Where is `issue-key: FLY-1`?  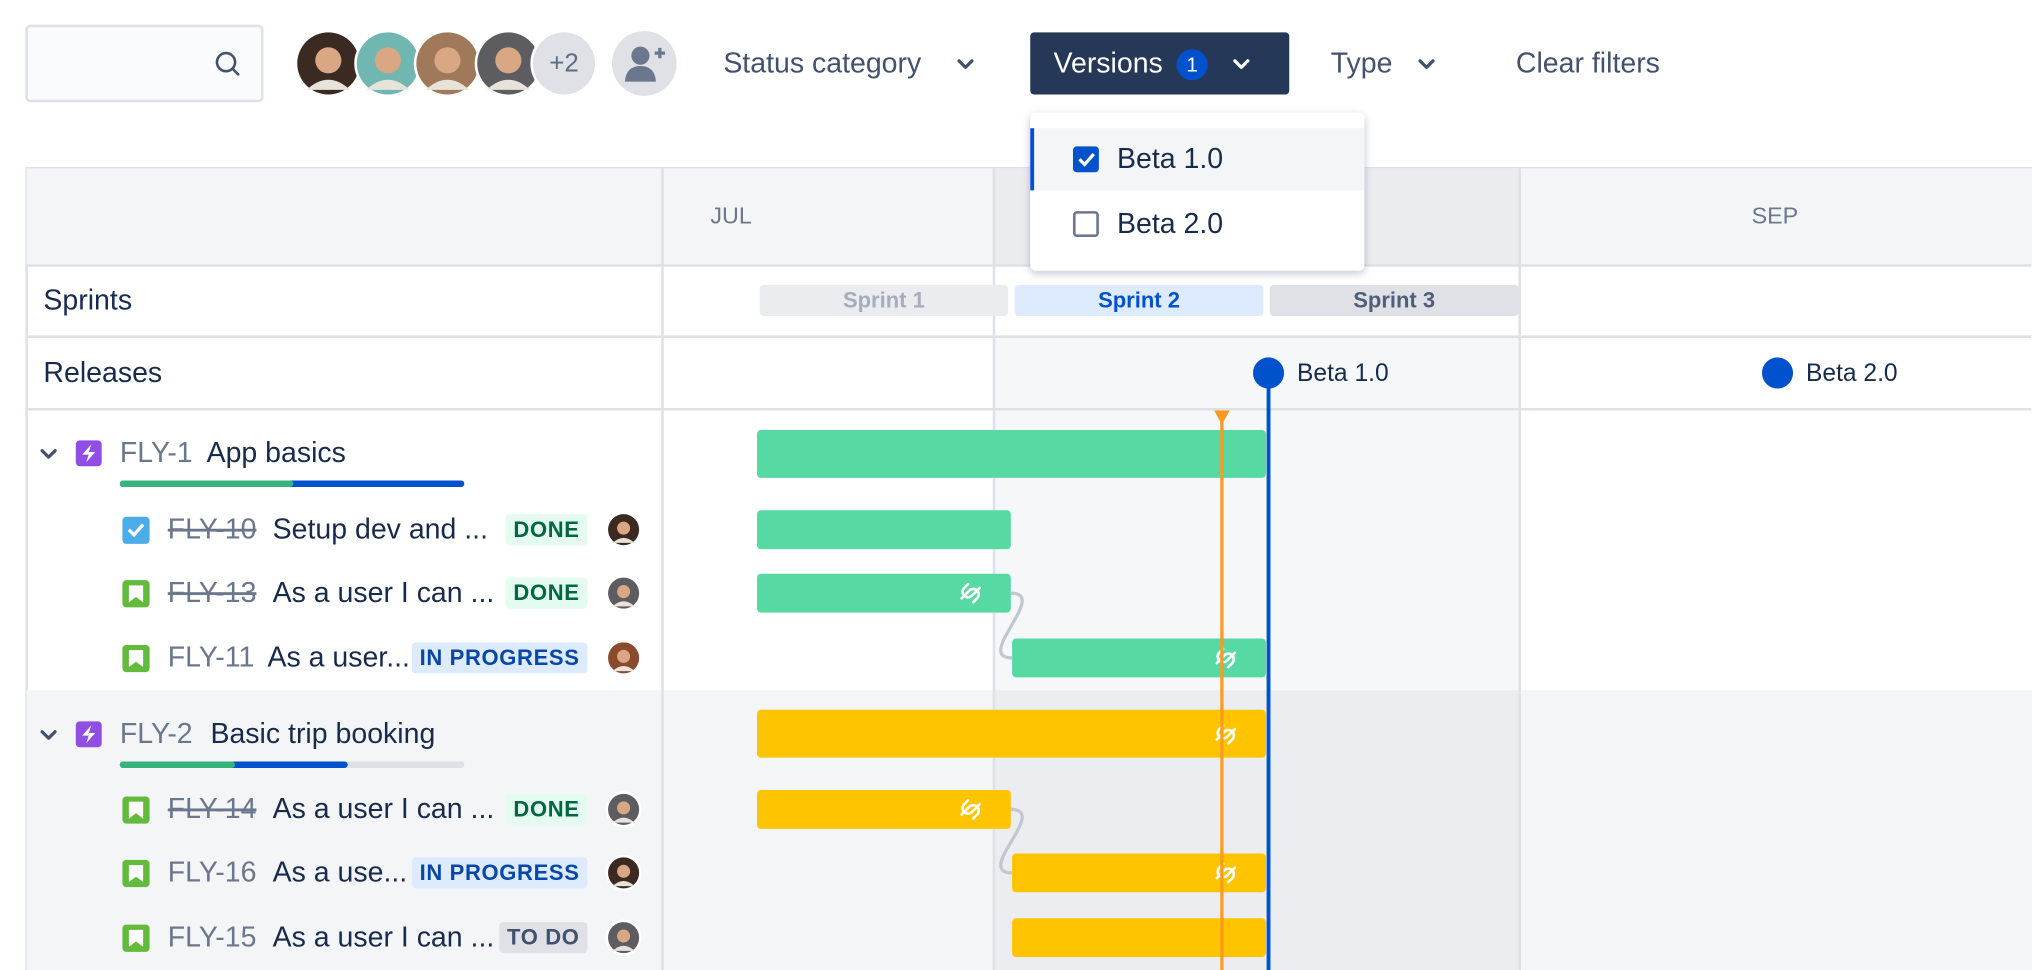
issue-key: FLY-1 is located at coordinates (156, 453).